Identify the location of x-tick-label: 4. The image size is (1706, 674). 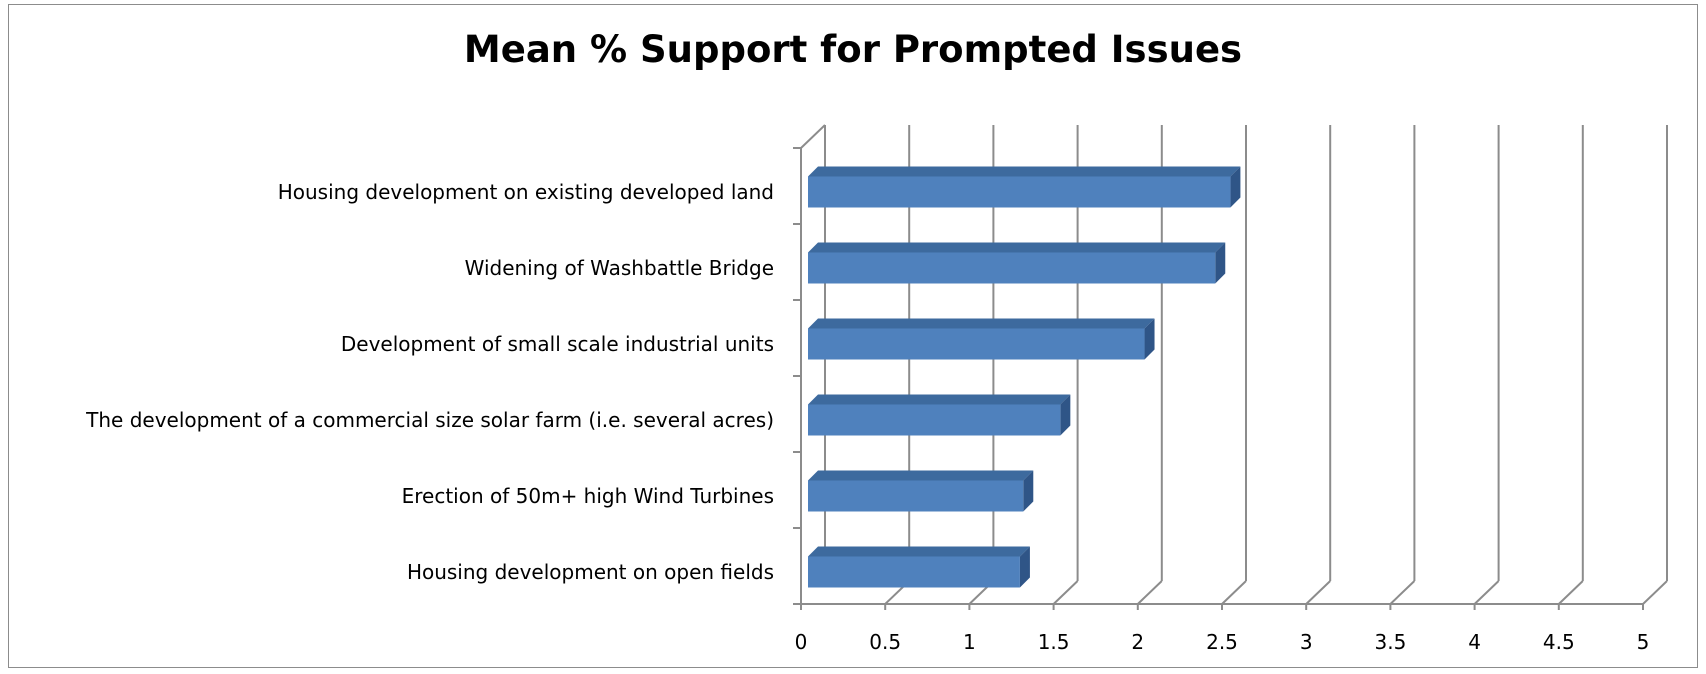
(1474, 642).